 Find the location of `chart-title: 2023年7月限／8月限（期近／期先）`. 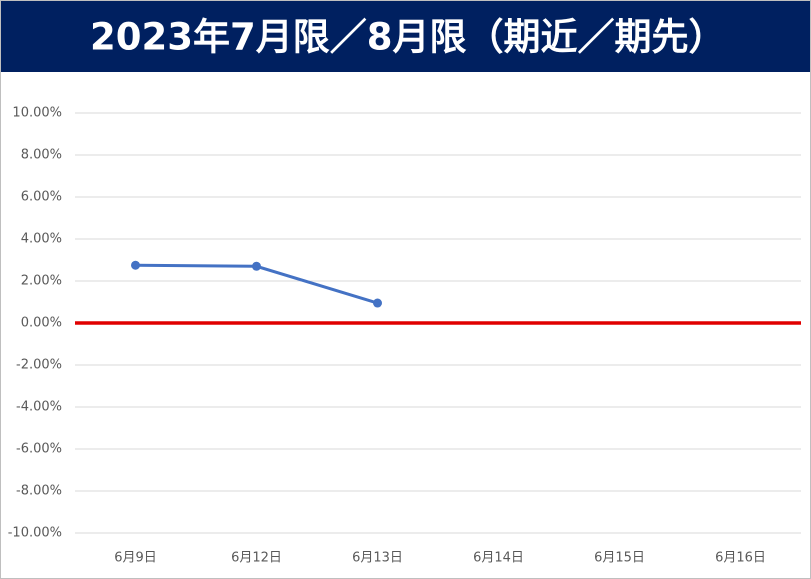

chart-title: 2023年7月限／8月限（期近／期先） is located at coordinates (407, 37).